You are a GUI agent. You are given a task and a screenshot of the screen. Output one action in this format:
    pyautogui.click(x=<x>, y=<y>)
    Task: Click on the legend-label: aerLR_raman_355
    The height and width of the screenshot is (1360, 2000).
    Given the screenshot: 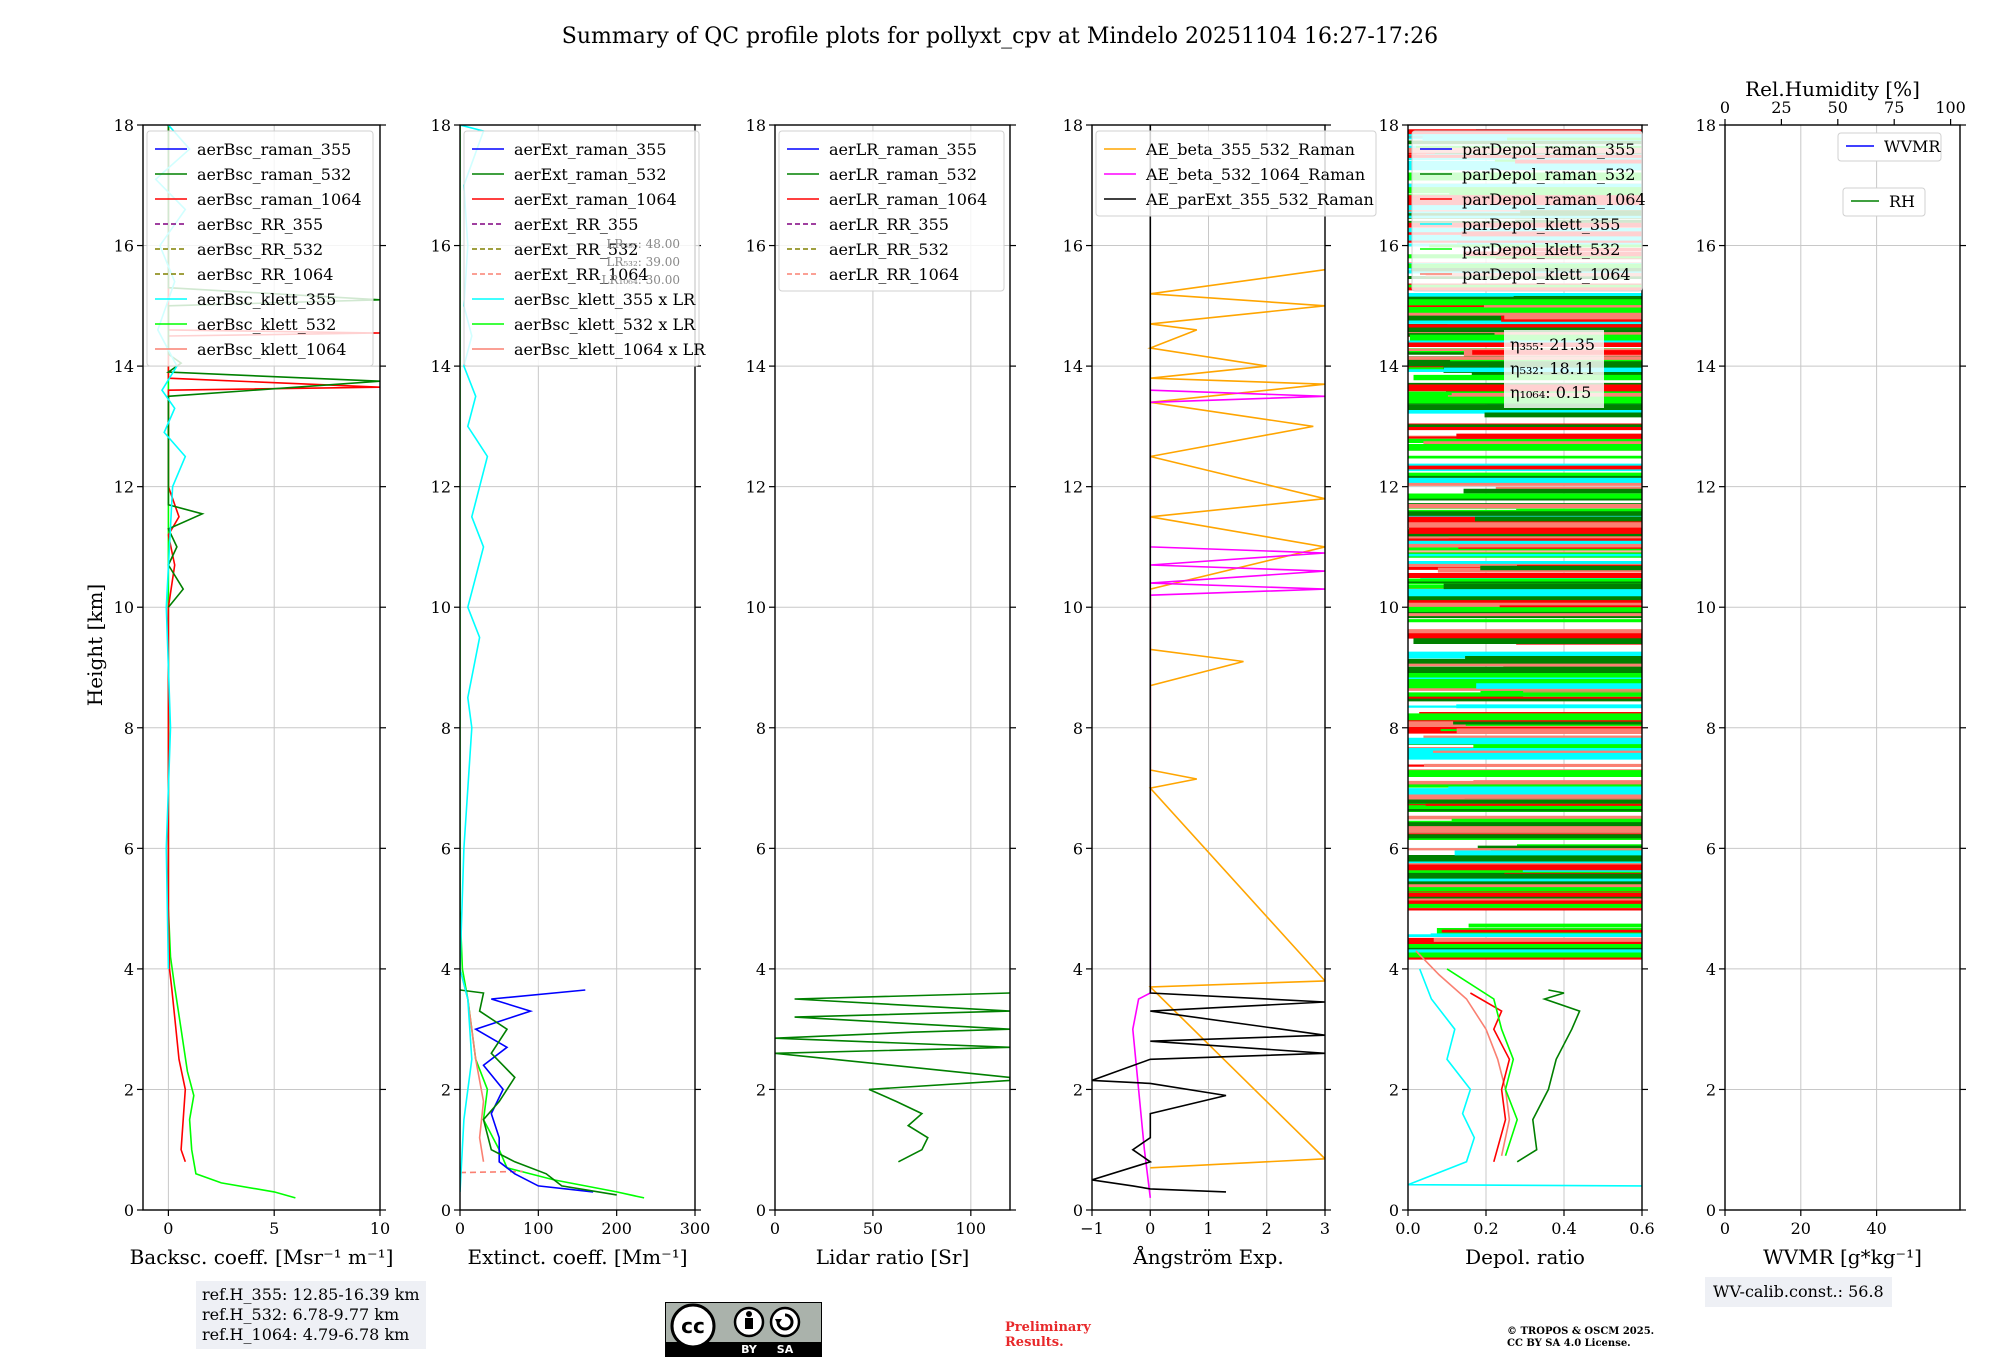 What is the action you would take?
    pyautogui.click(x=903, y=149)
    